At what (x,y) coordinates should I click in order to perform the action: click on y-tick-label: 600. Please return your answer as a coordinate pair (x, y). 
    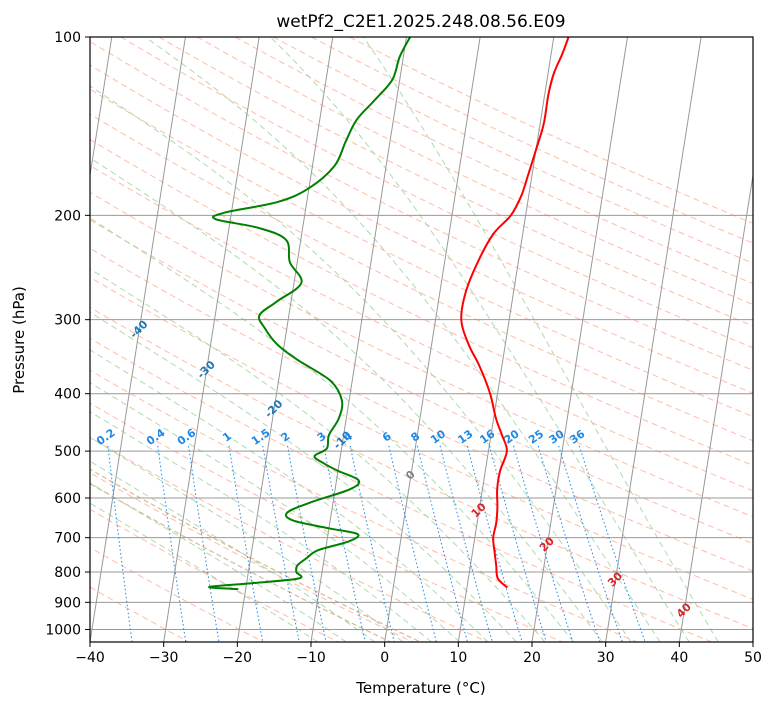
    Looking at the image, I should click on (67, 499).